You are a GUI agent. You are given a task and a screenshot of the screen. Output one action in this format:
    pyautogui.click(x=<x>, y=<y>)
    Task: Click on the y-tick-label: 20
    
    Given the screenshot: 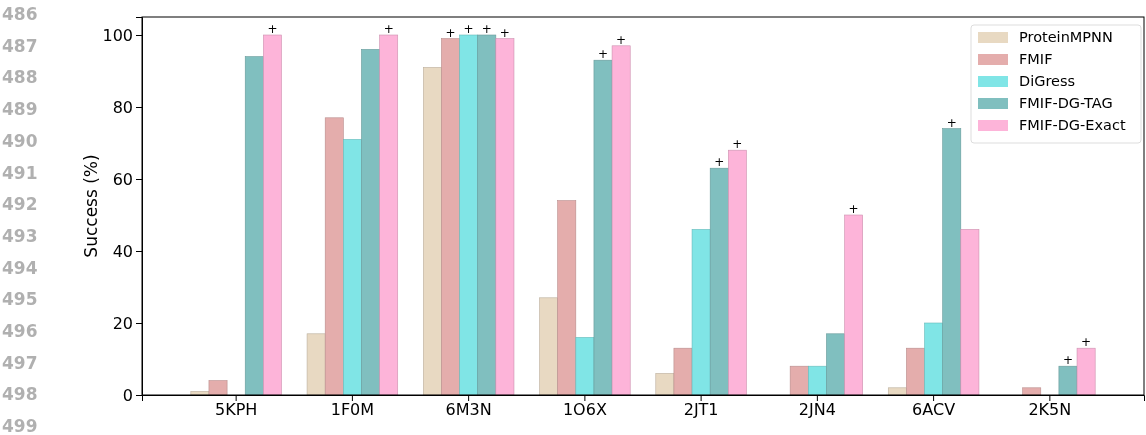 What is the action you would take?
    pyautogui.click(x=122, y=323)
    